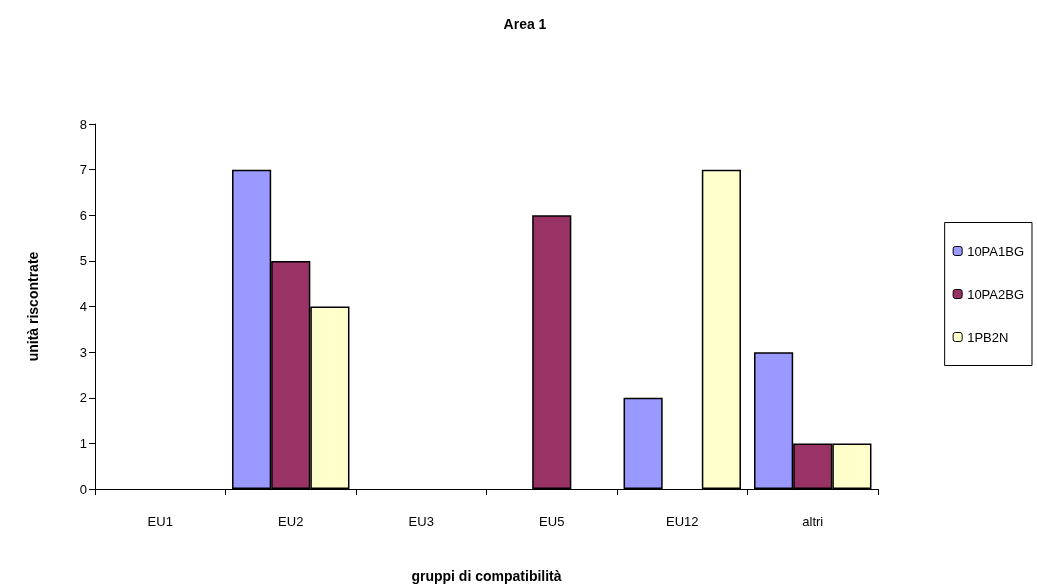 Image resolution: width=1037 pixels, height=588 pixels. I want to click on y-tick-label: 6, so click(83, 215).